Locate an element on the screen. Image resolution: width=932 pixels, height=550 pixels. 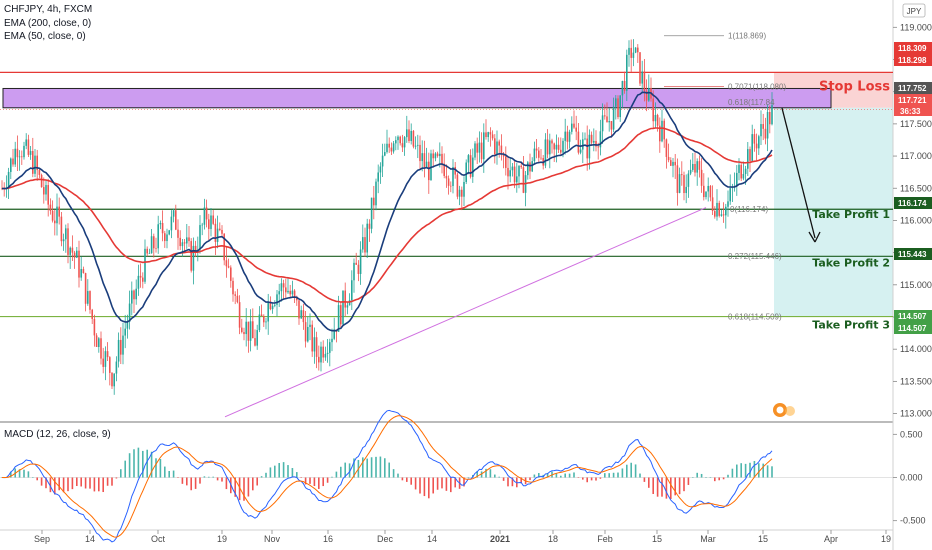
price-tag-label: 114.507 is located at coordinates (912, 328).